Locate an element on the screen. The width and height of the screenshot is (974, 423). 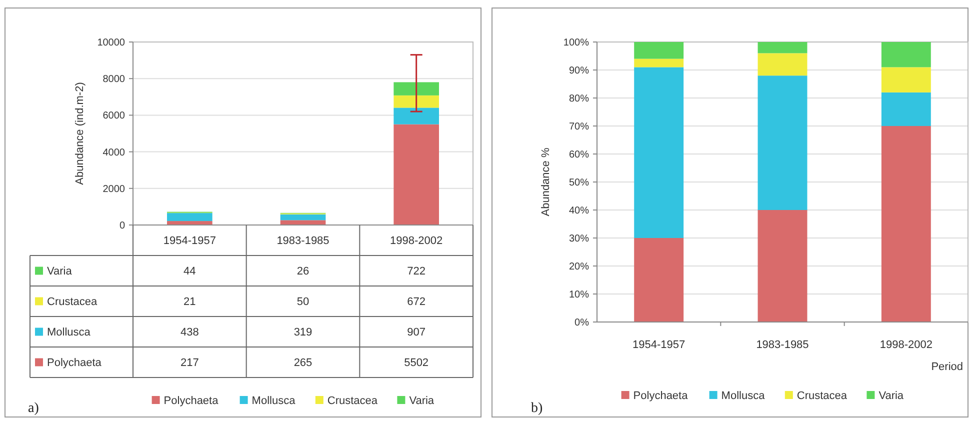
data-label: 21 is located at coordinates (190, 302).